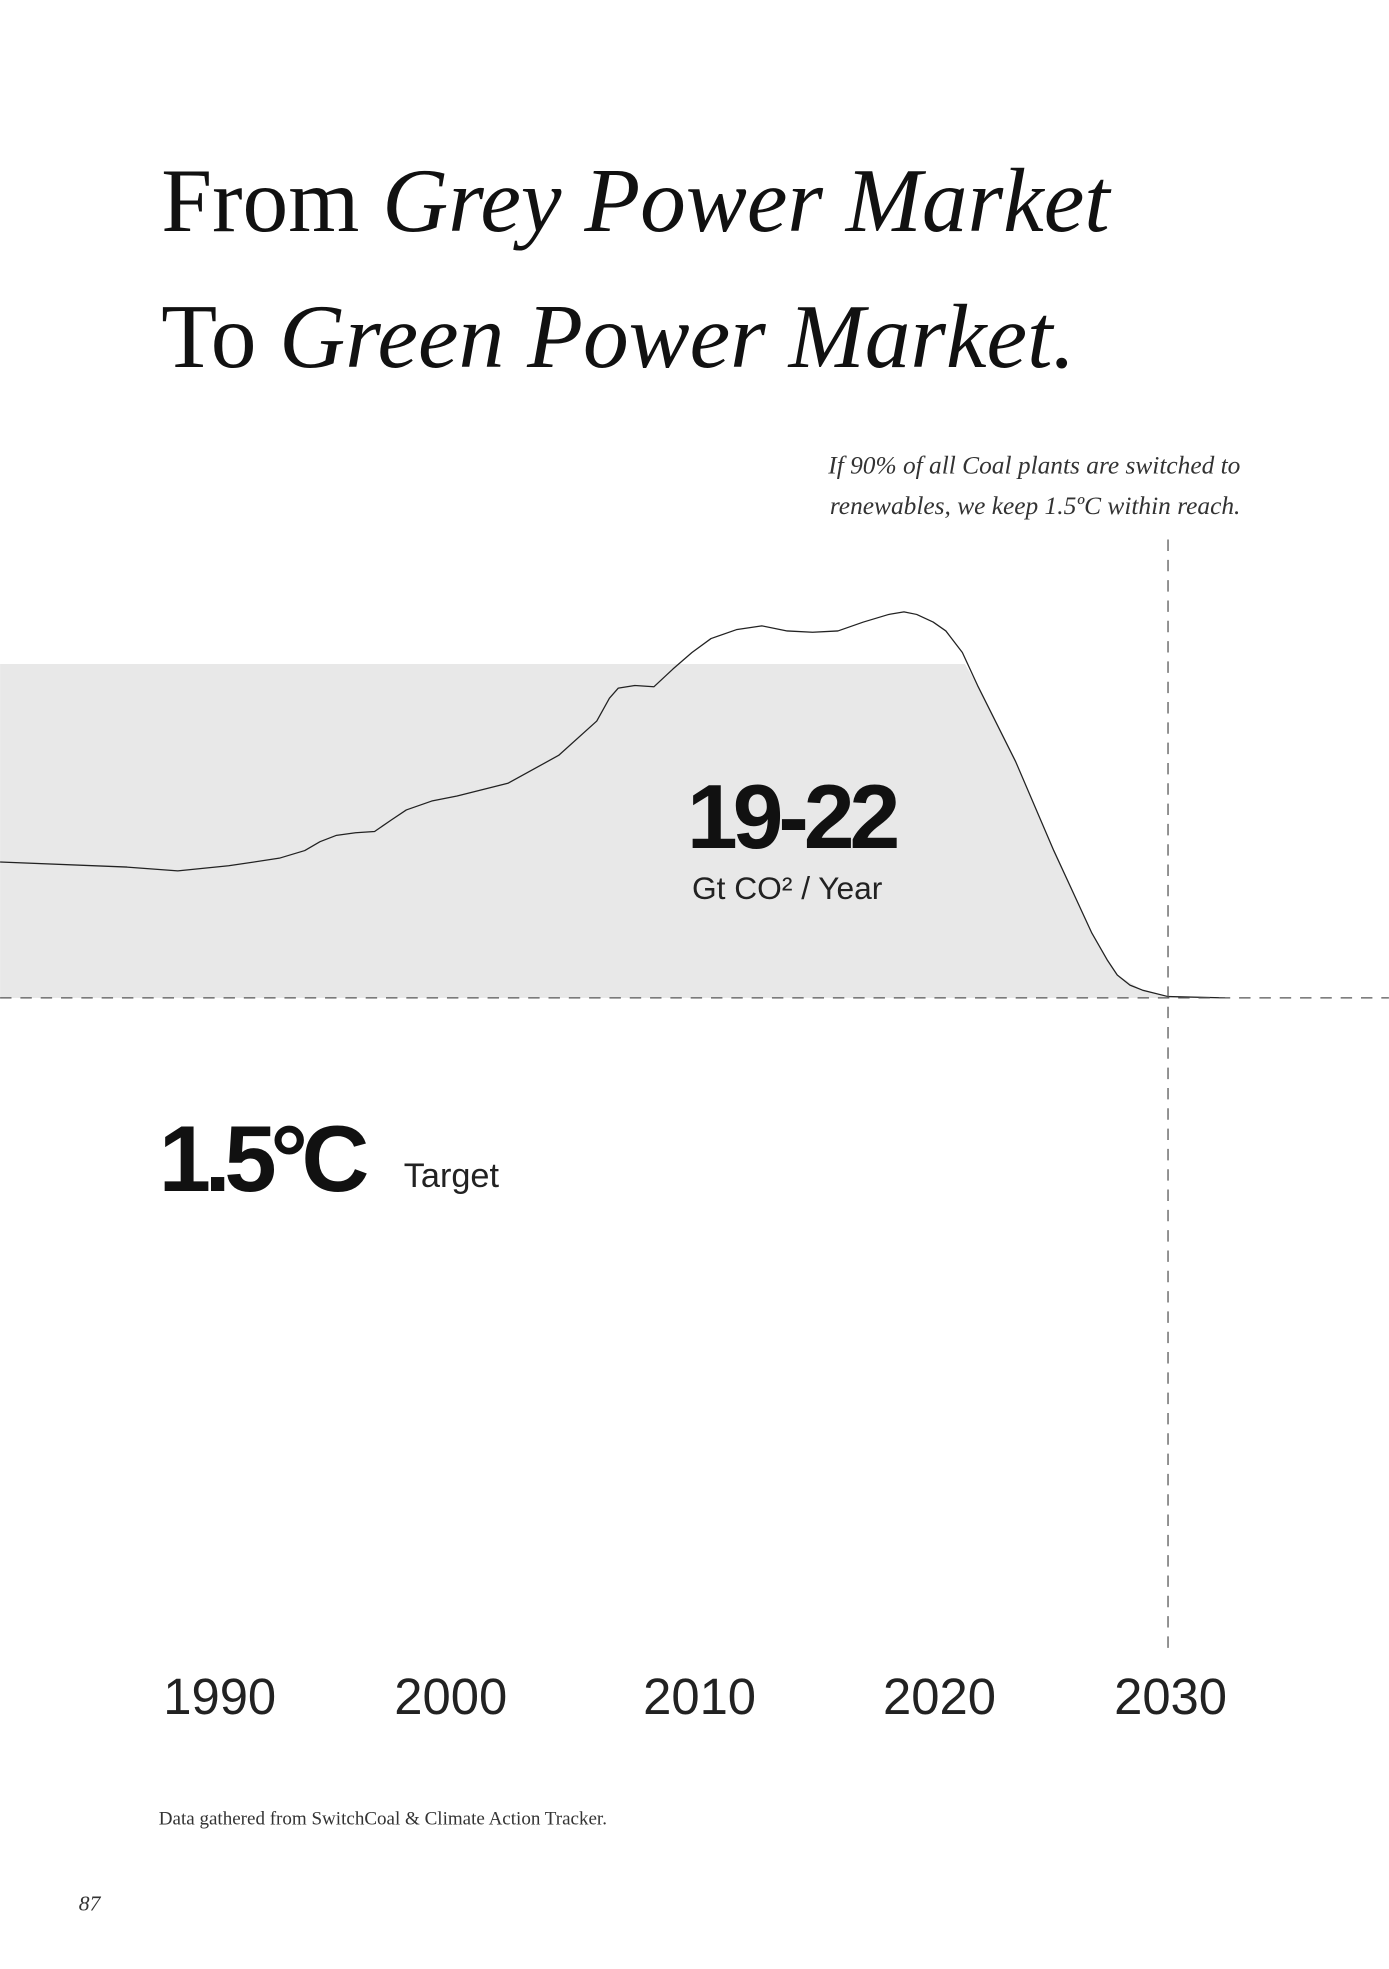 The image size is (1389, 1969). I want to click on year-label: 2000, so click(450, 1696).